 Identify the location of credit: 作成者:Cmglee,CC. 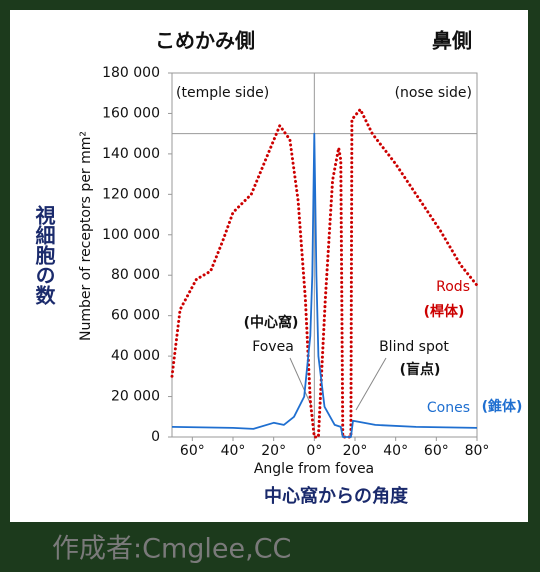
(171, 549).